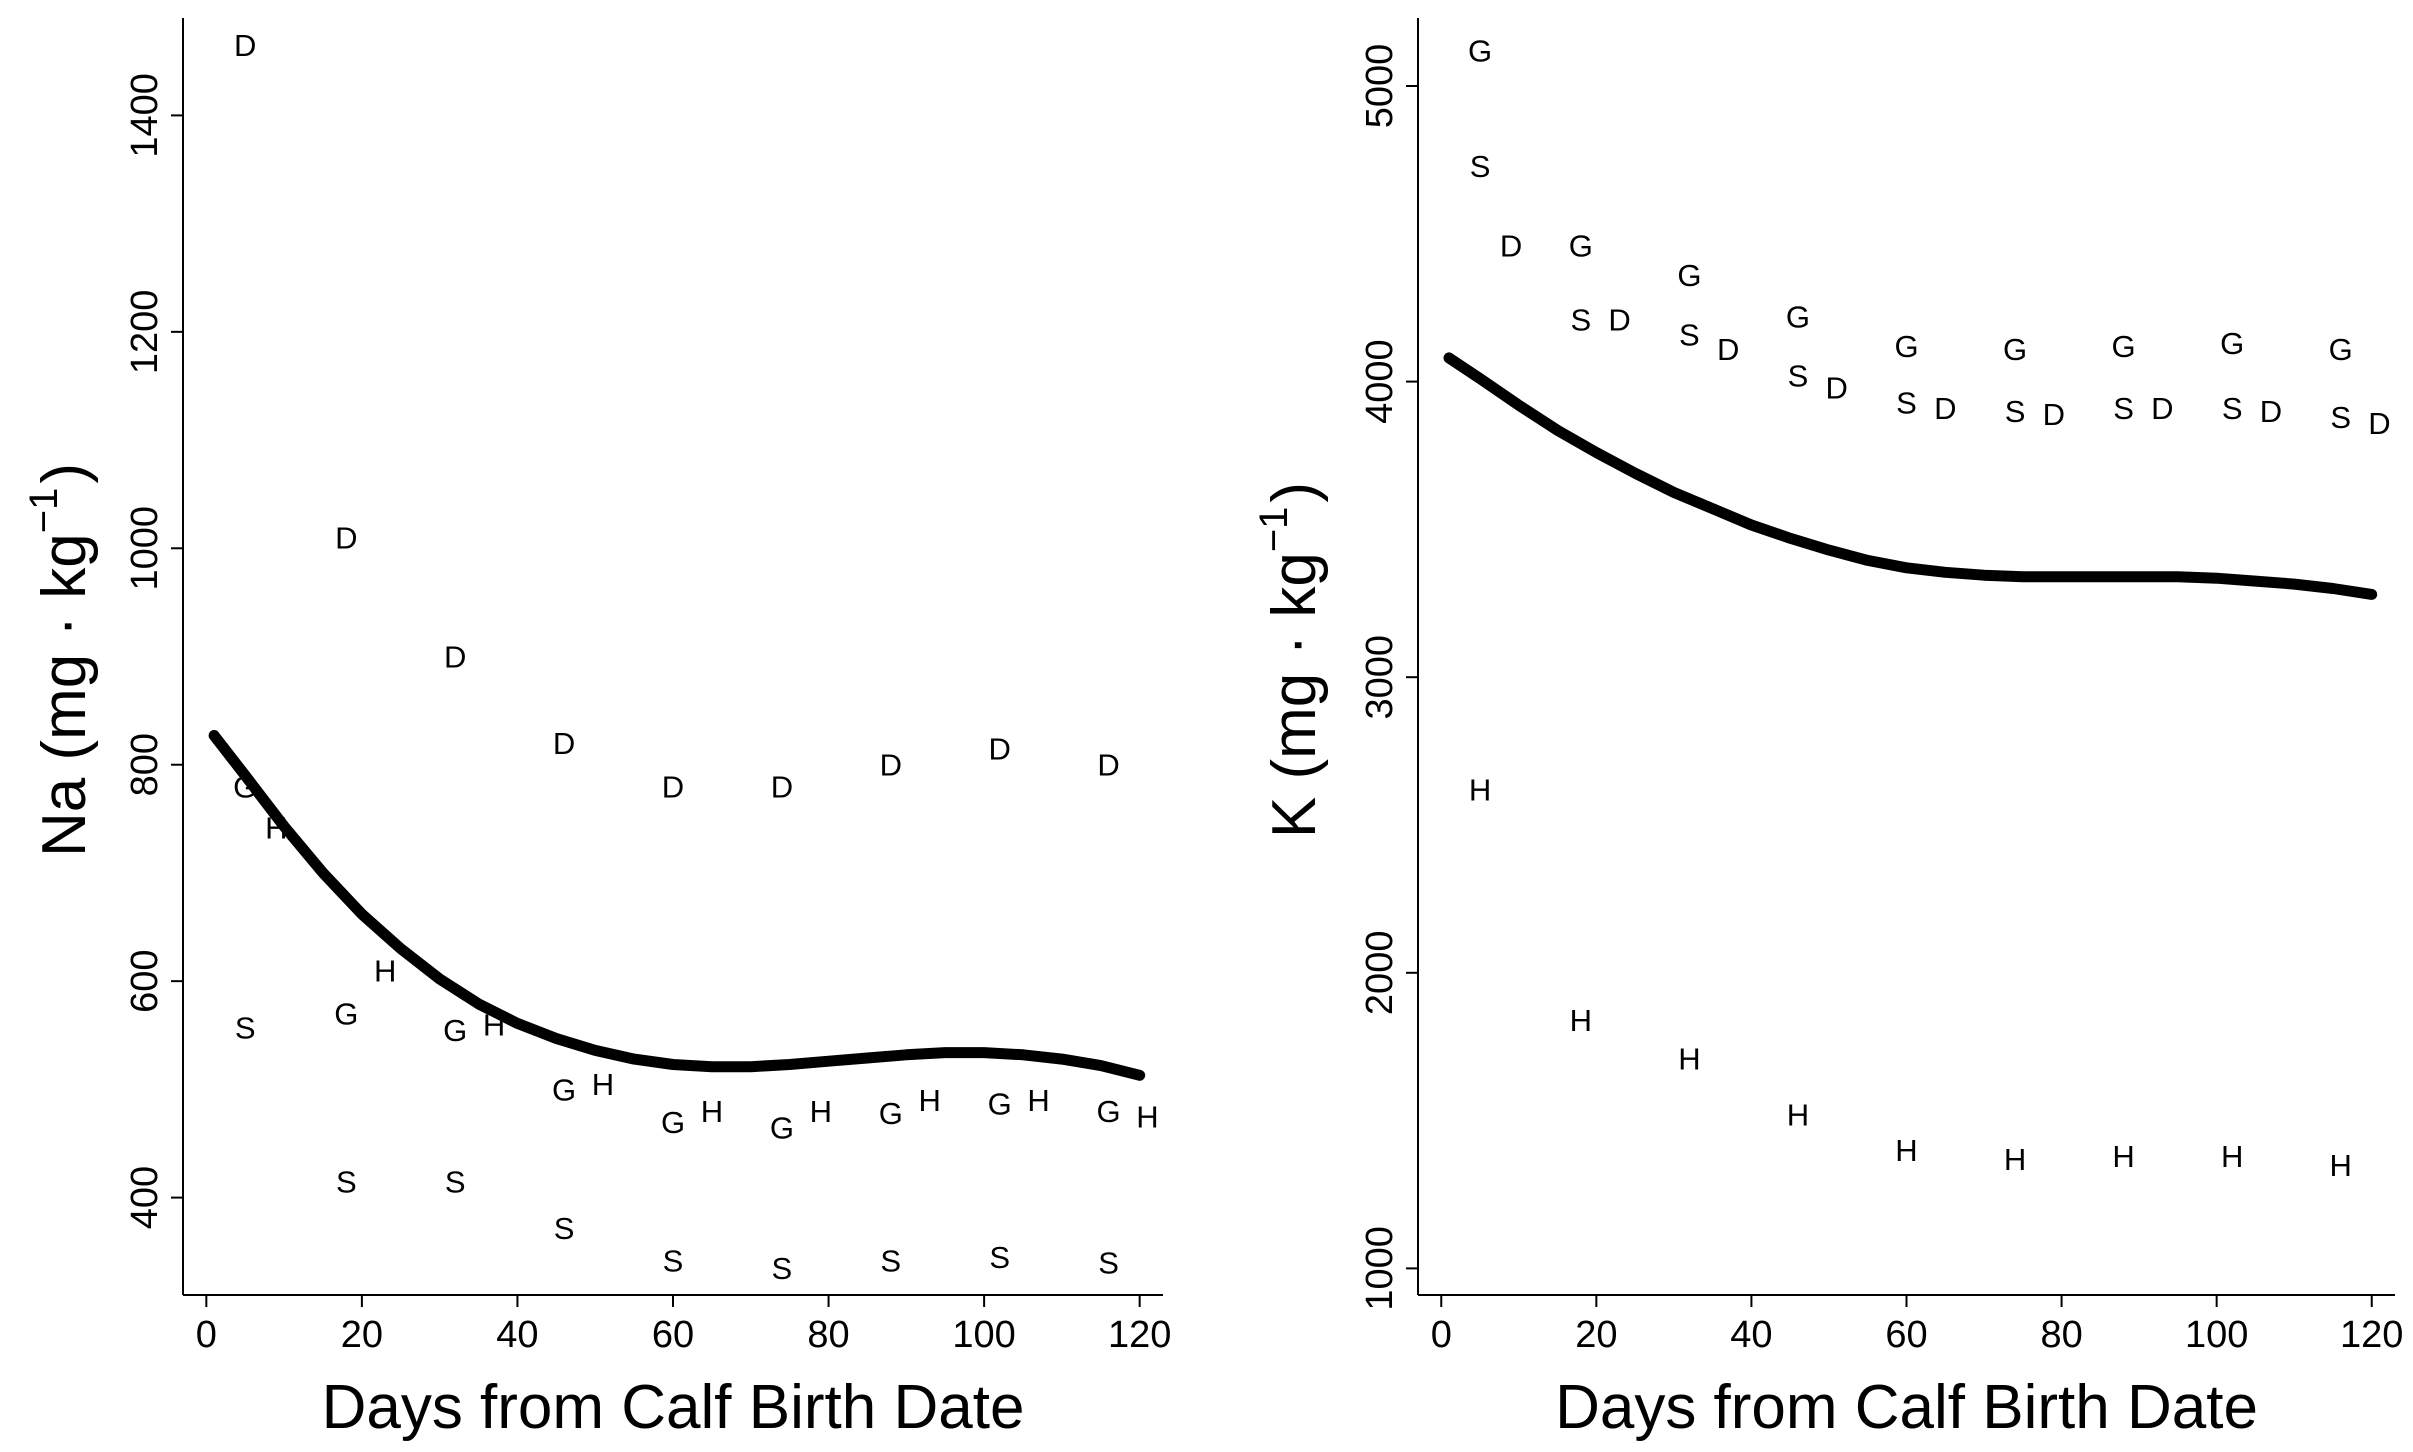  I want to click on y-tick-label: 800, so click(145, 764).